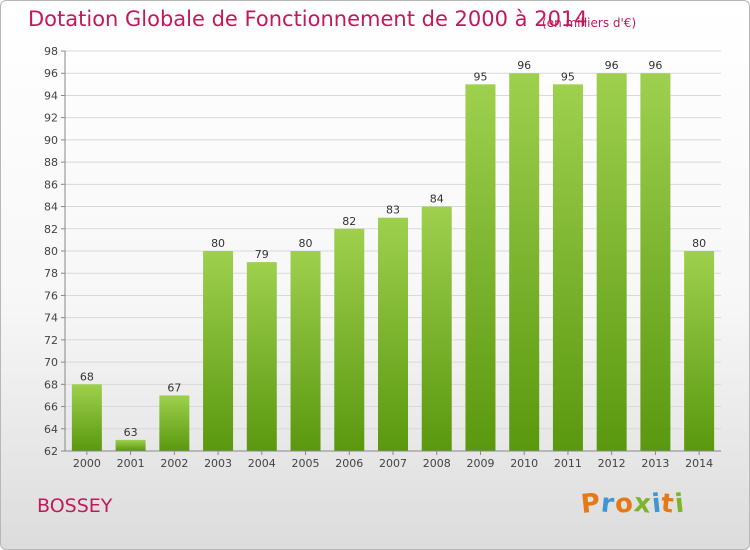 Image resolution: width=750 pixels, height=550 pixels. What do you see at coordinates (87, 463) in the screenshot?
I see `x-tick-label: 2000` at bounding box center [87, 463].